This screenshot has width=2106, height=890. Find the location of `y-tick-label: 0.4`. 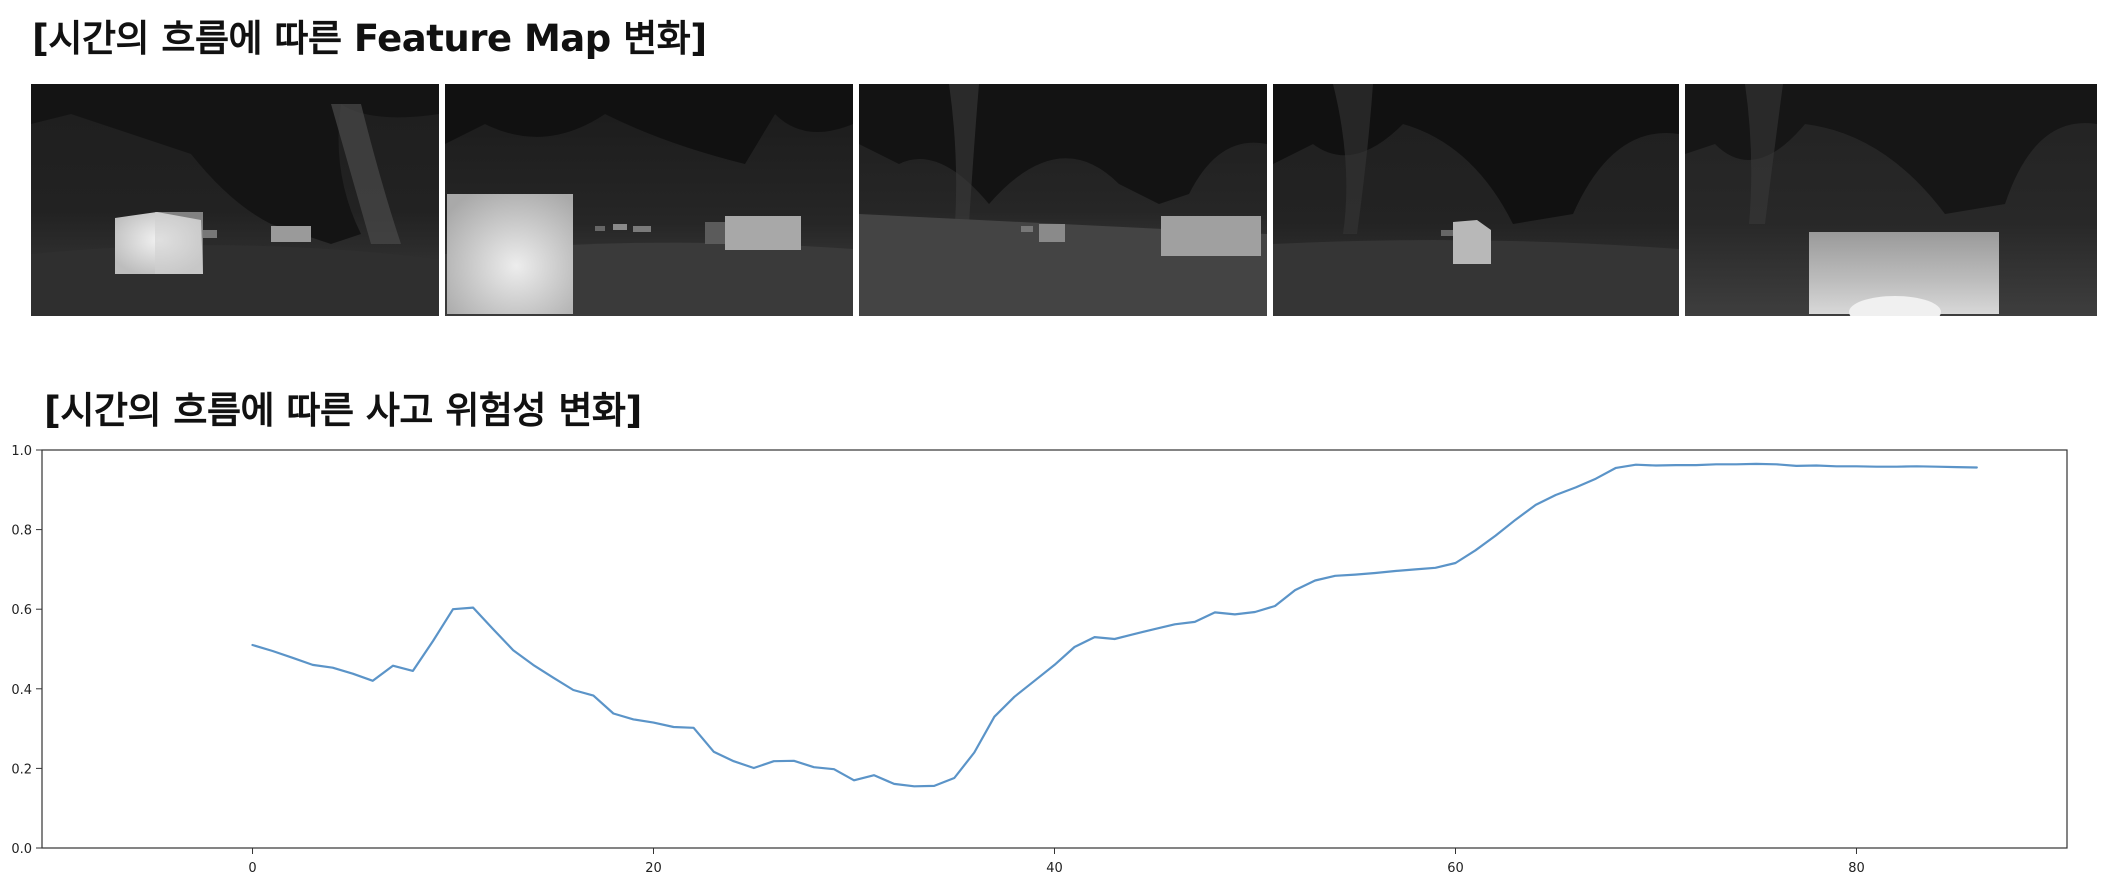

y-tick-label: 0.4 is located at coordinates (21, 690).